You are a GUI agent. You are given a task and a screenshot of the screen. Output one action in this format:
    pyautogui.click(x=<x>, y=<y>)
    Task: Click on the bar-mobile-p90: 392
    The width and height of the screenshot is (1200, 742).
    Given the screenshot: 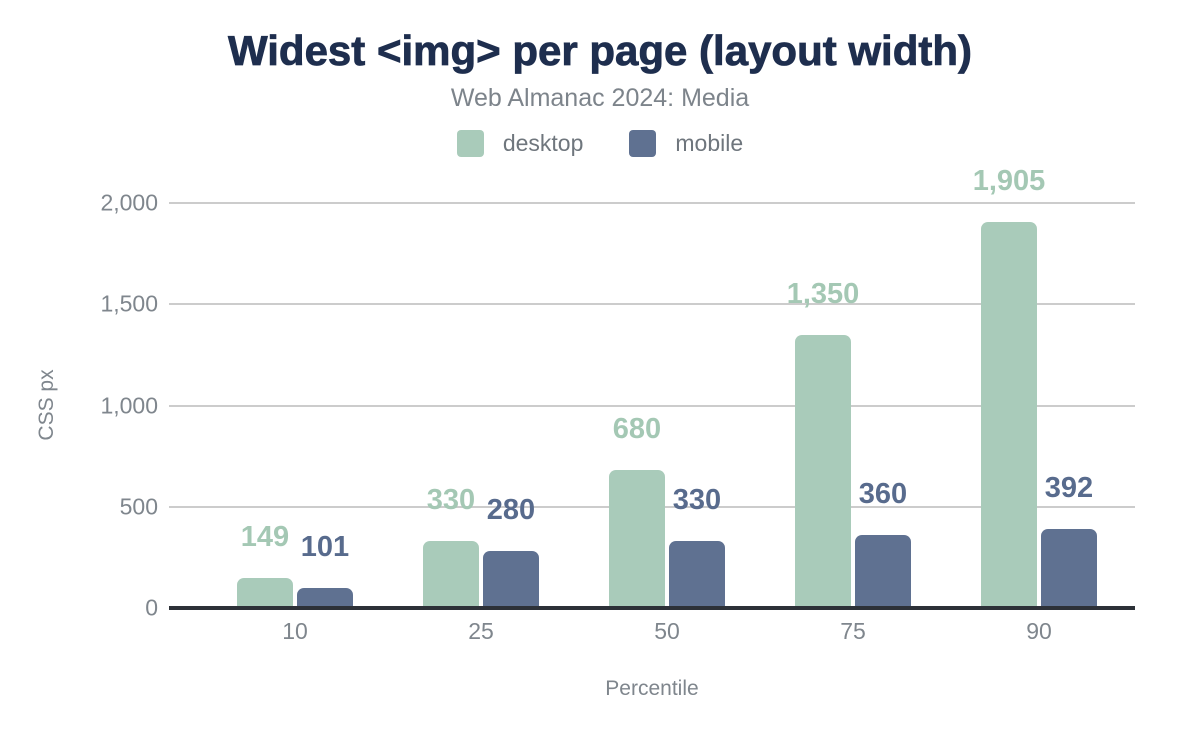 What is the action you would take?
    pyautogui.click(x=1069, y=540)
    